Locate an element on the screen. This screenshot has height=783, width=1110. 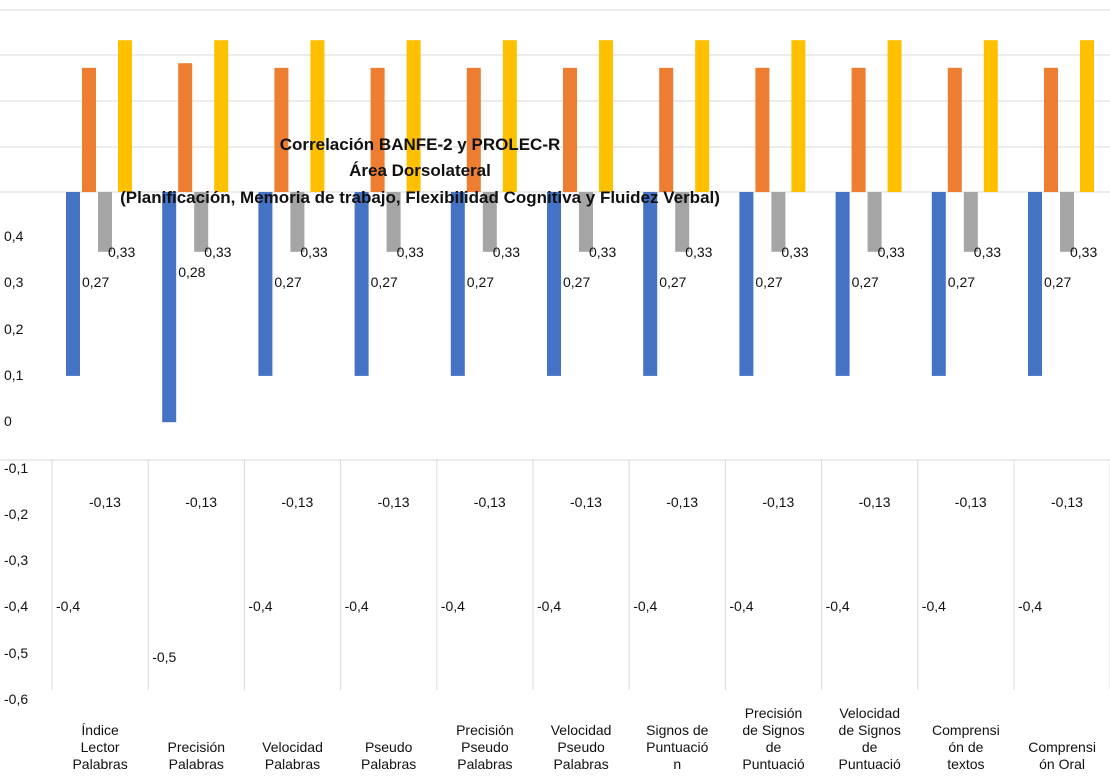
chart-title-line-2: Área Dorsolateral is located at coordinates (420, 170).